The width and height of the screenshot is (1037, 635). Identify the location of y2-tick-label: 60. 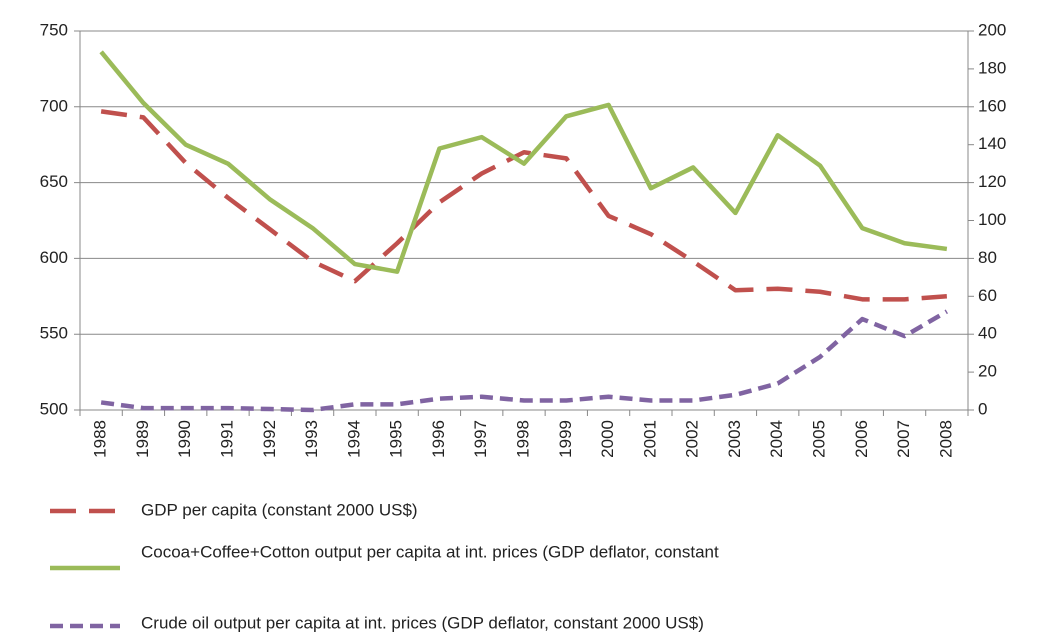
(987, 295).